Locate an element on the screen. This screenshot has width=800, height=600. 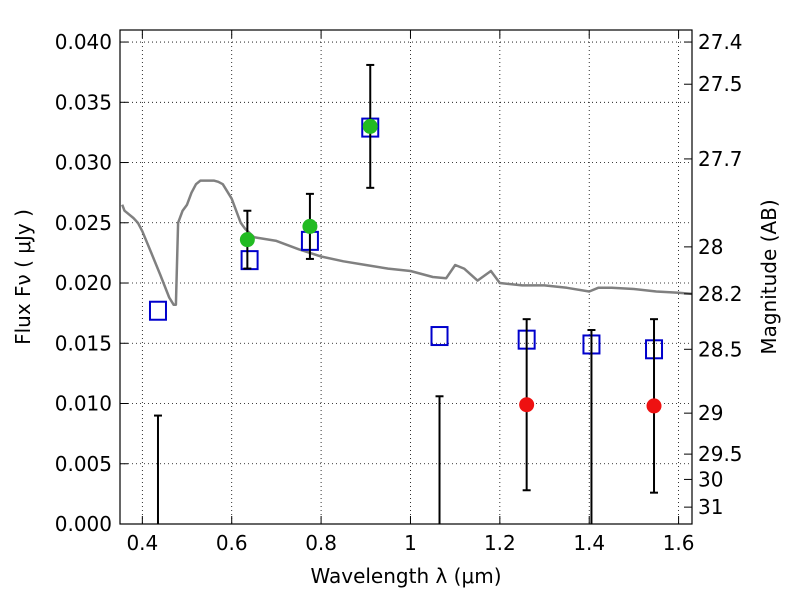
y-tick-label-left: 0.005 is located at coordinates (83, 464).